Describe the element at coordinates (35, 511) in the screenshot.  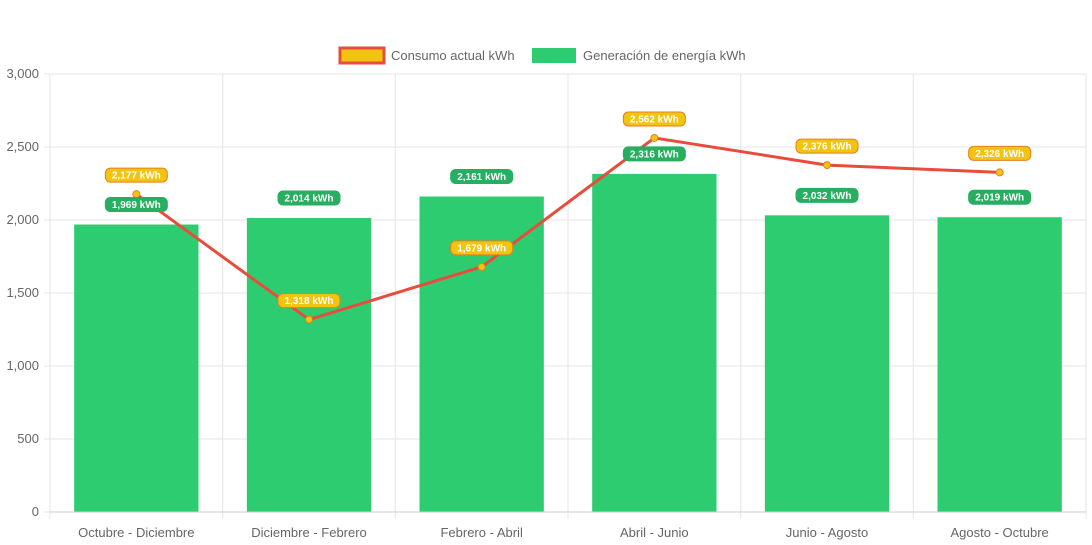
I see `y-tick-label: 0` at that location.